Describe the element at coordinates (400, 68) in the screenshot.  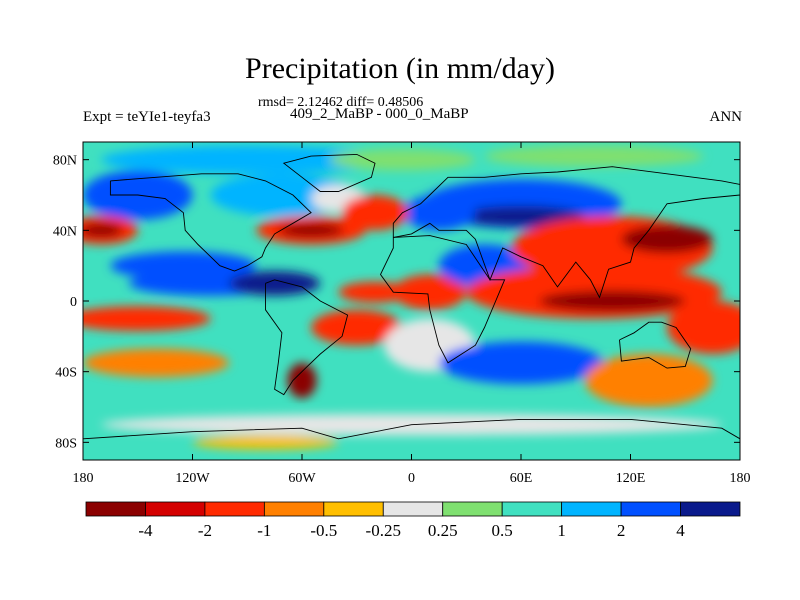
I see `chart-title: Precipitation (in mm/day)` at that location.